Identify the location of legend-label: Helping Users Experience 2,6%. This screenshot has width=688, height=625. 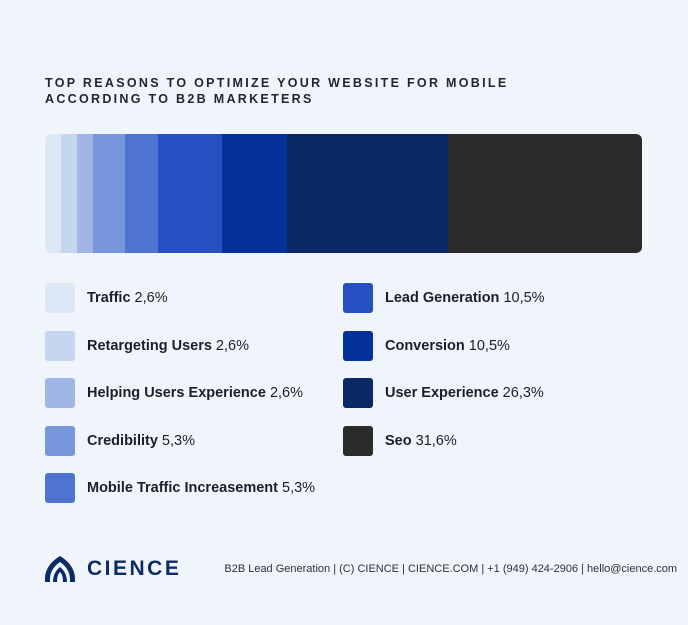
(195, 393).